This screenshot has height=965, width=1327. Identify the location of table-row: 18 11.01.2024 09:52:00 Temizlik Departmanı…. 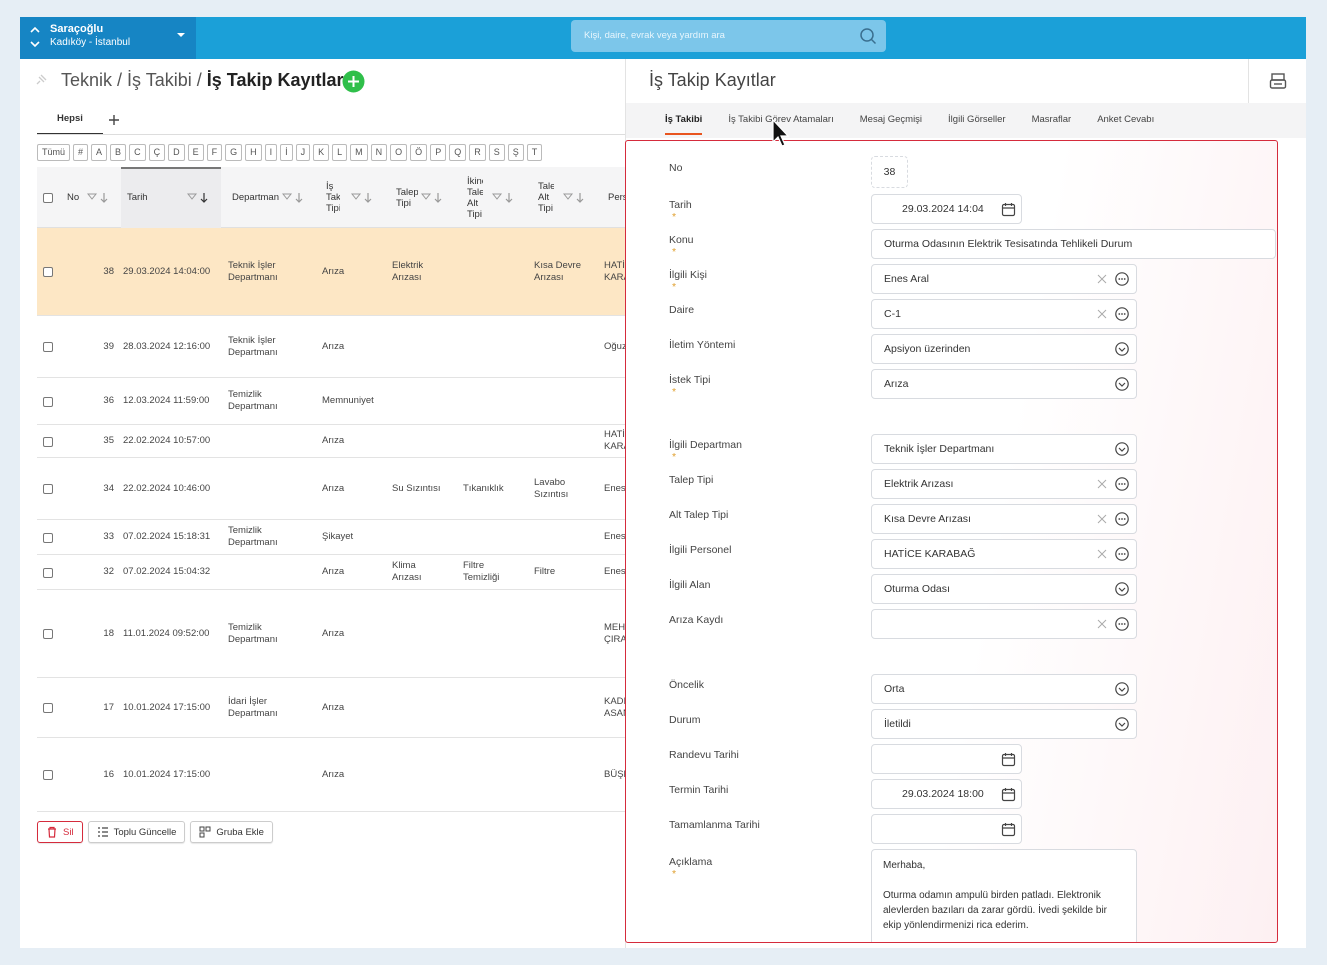
(331, 634).